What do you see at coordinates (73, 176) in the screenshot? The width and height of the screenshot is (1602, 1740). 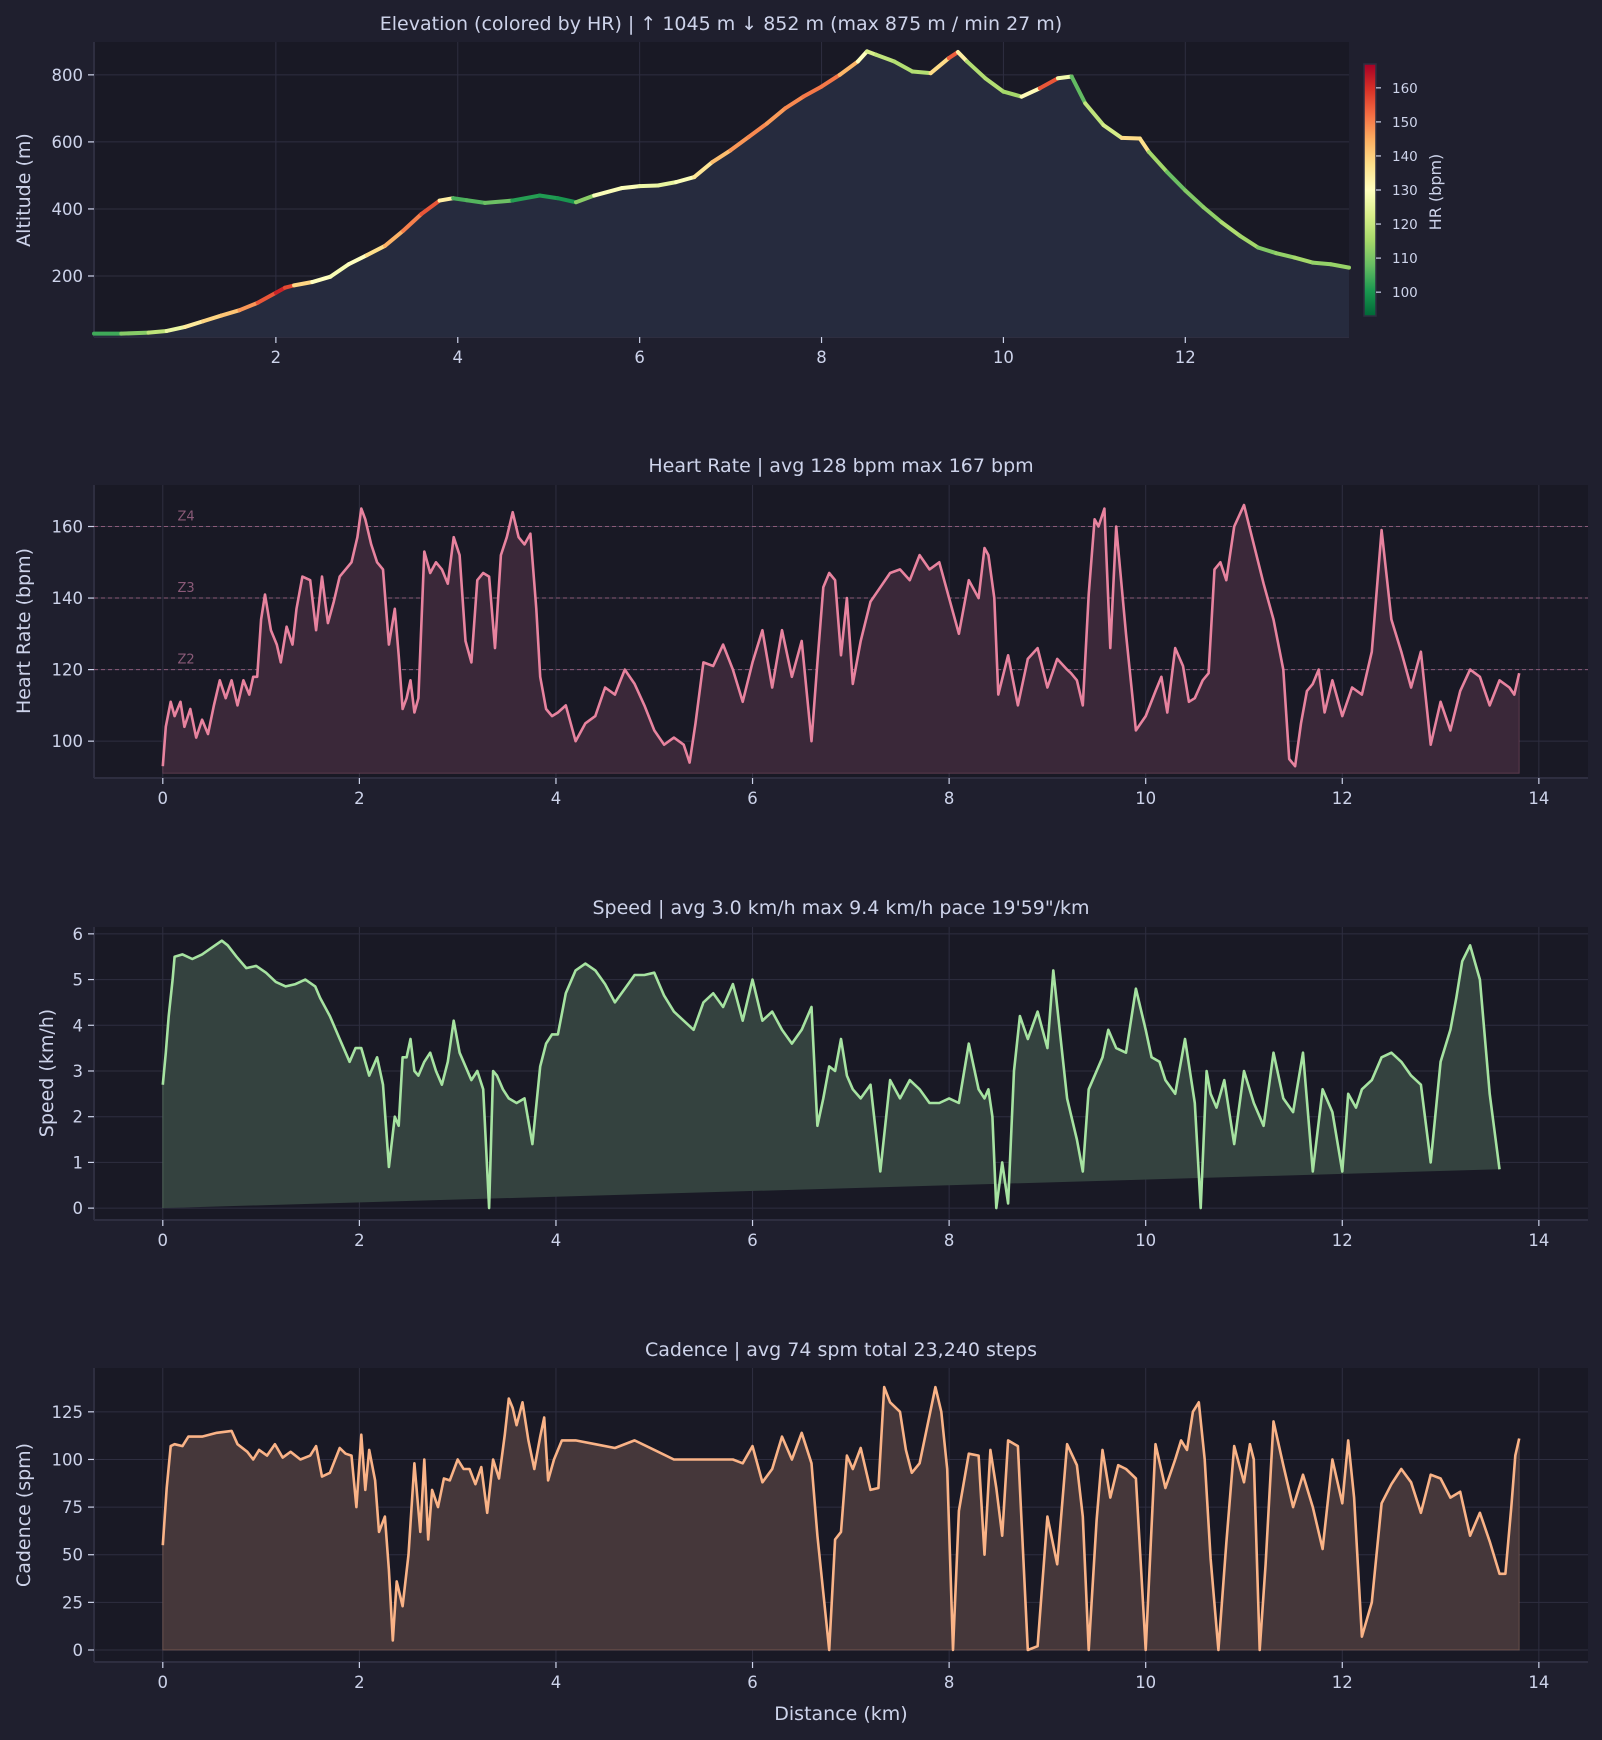 I see `elevation-y-ticks: 200 400 600 800` at bounding box center [73, 176].